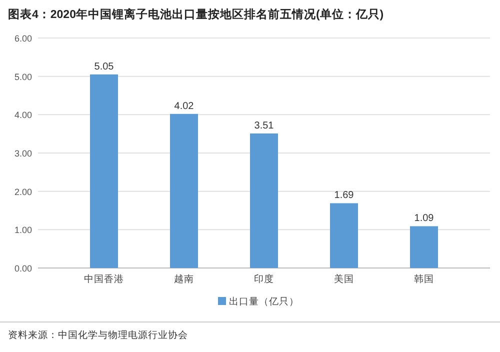  What do you see at coordinates (424, 218) in the screenshot?
I see `data-label: 1.09` at bounding box center [424, 218].